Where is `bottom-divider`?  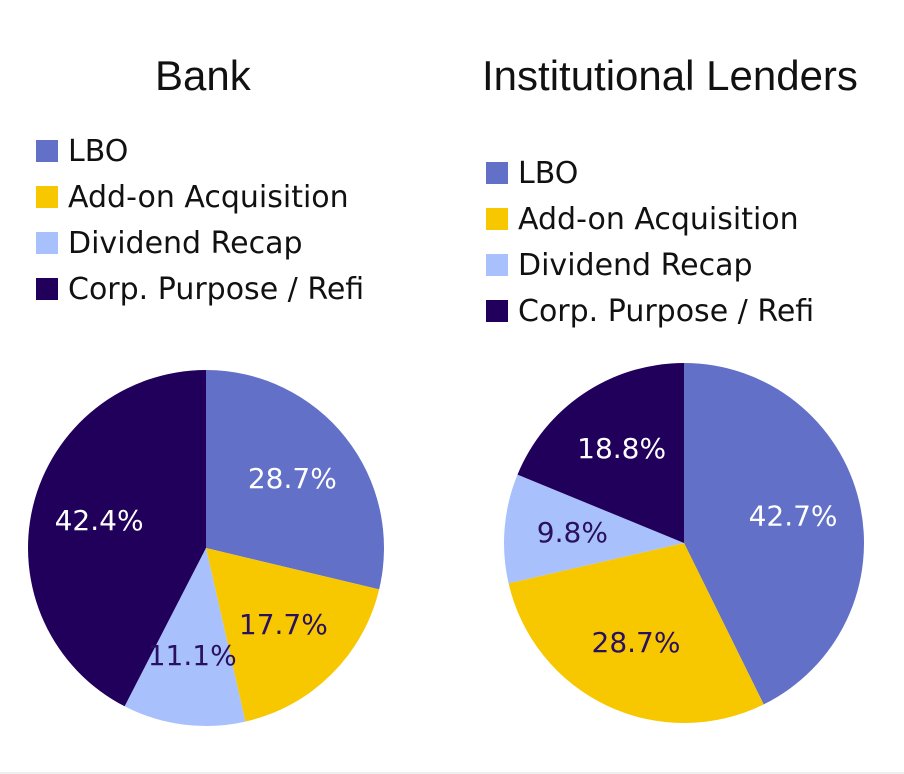
bottom-divider is located at coordinates (452, 773).